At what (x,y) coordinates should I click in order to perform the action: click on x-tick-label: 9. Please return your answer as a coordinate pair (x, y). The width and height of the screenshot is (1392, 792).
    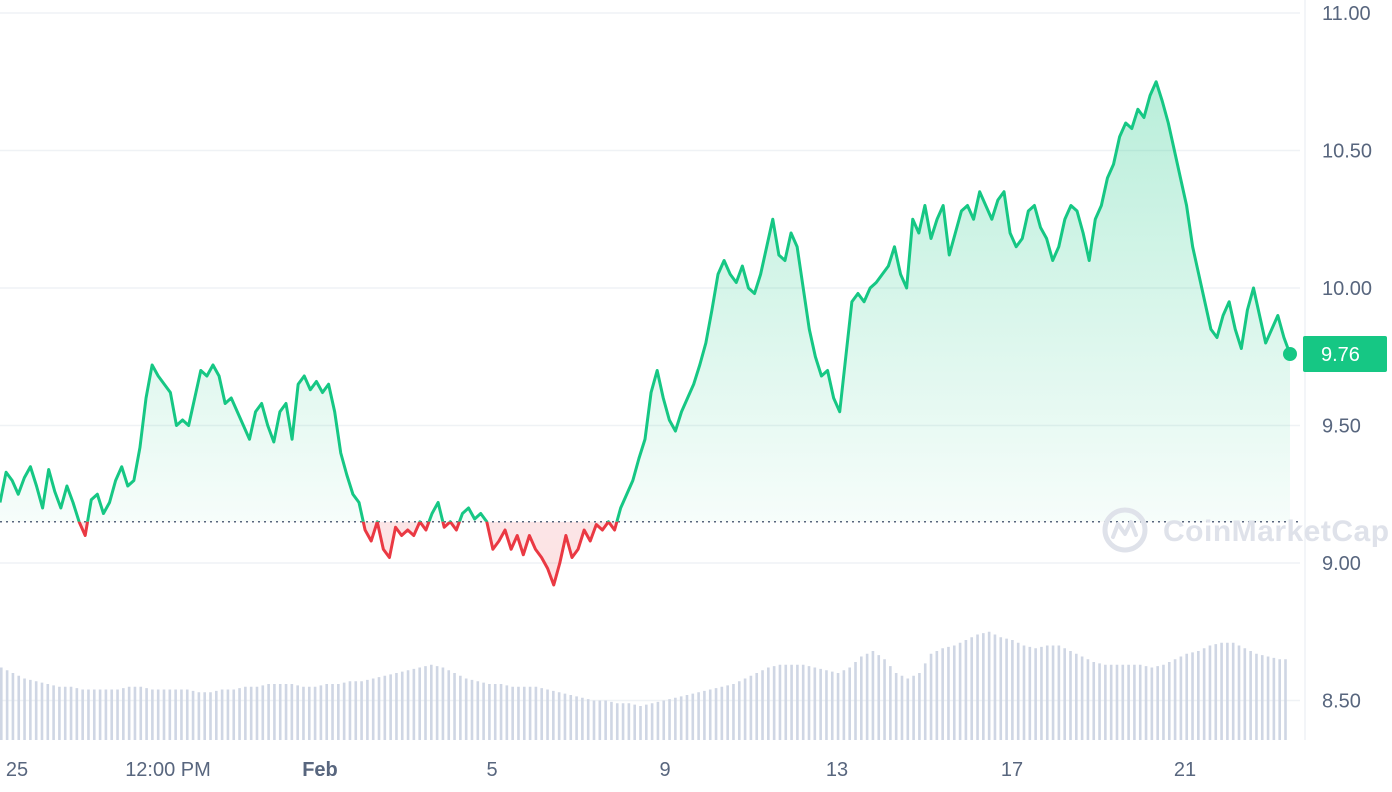
    Looking at the image, I should click on (664, 770).